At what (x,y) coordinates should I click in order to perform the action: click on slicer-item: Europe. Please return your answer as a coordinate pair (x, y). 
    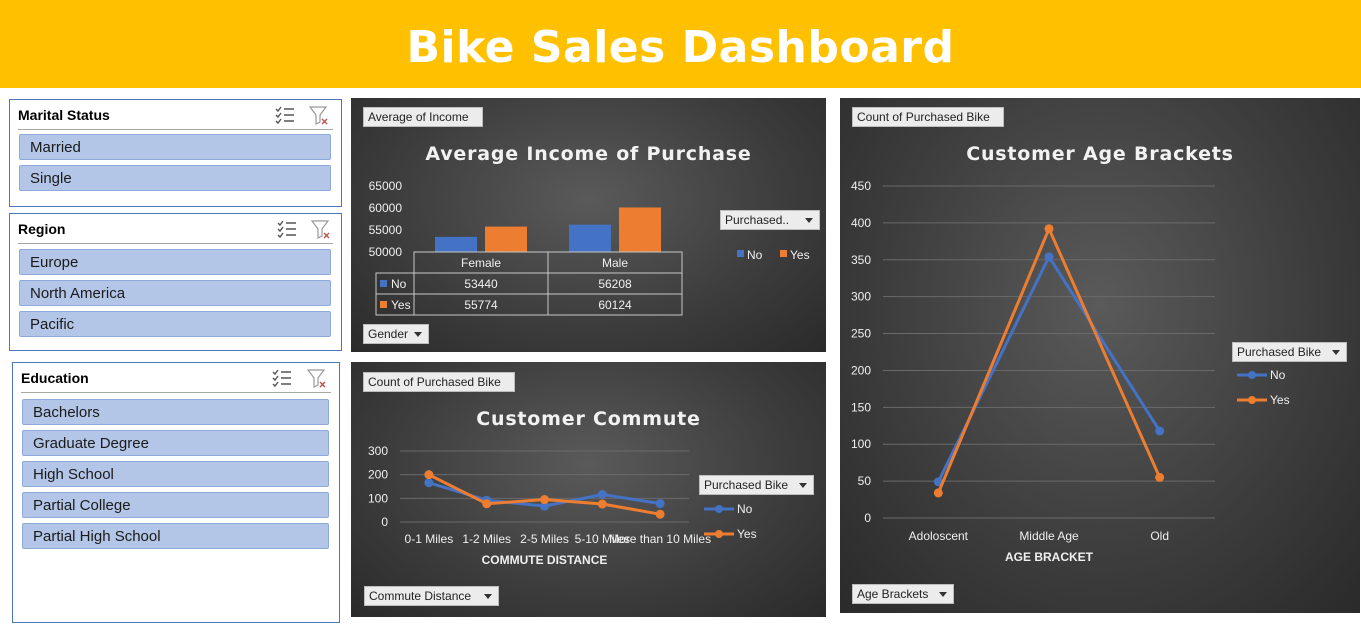
    Looking at the image, I should click on (175, 262).